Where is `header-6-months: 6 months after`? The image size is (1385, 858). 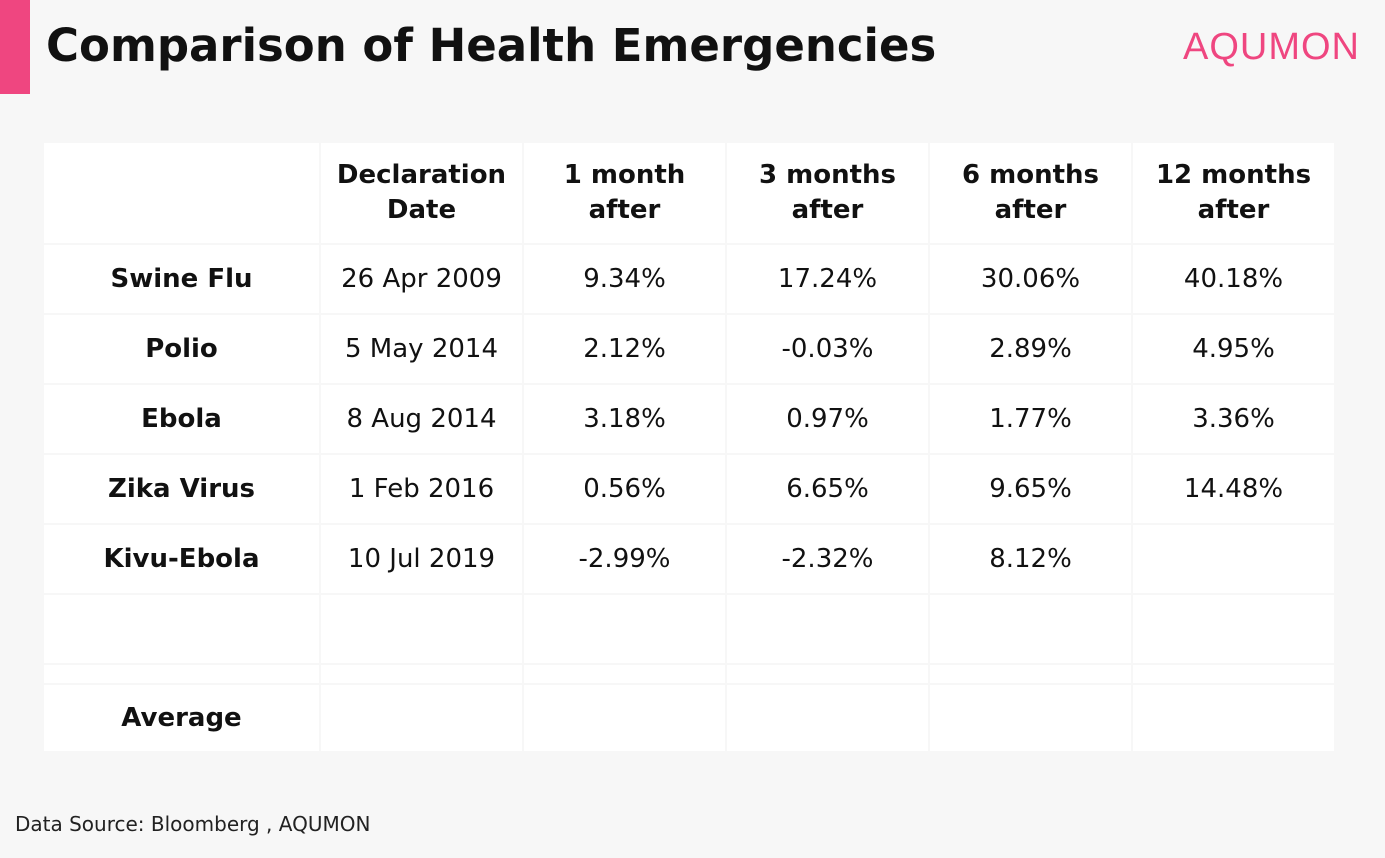
header-6-months: 6 months after is located at coordinates (1030, 193).